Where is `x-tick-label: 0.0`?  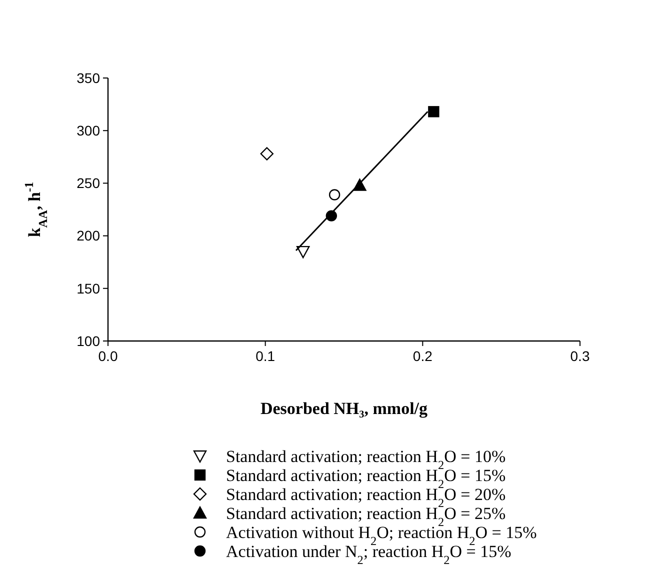
x-tick-label: 0.0 is located at coordinates (108, 356).